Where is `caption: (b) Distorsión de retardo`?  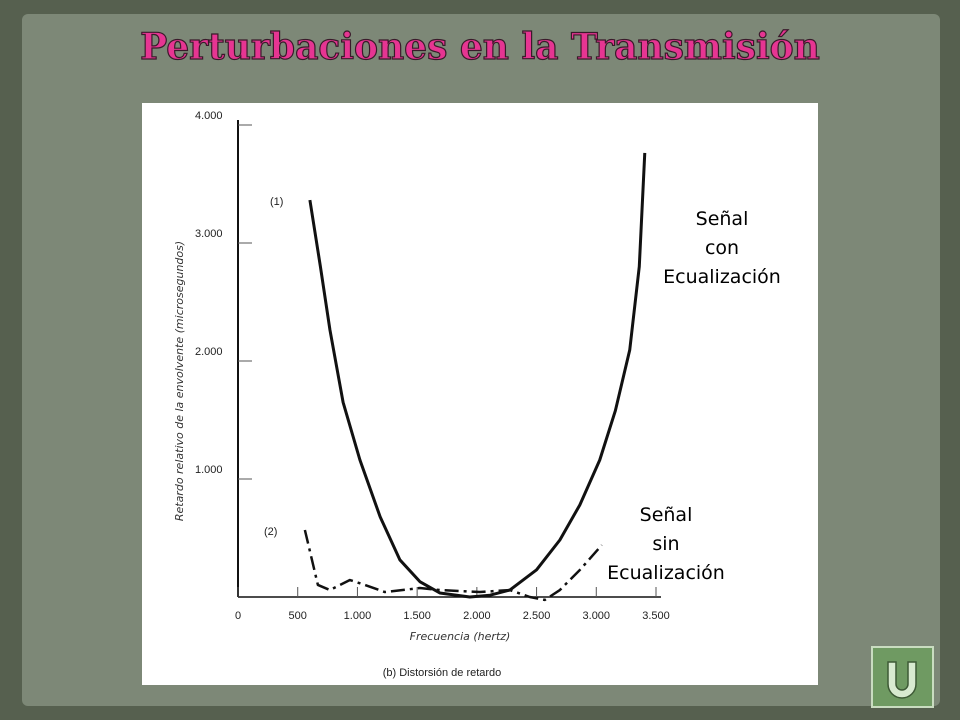 caption: (b) Distorsión de retardo is located at coordinates (442, 673).